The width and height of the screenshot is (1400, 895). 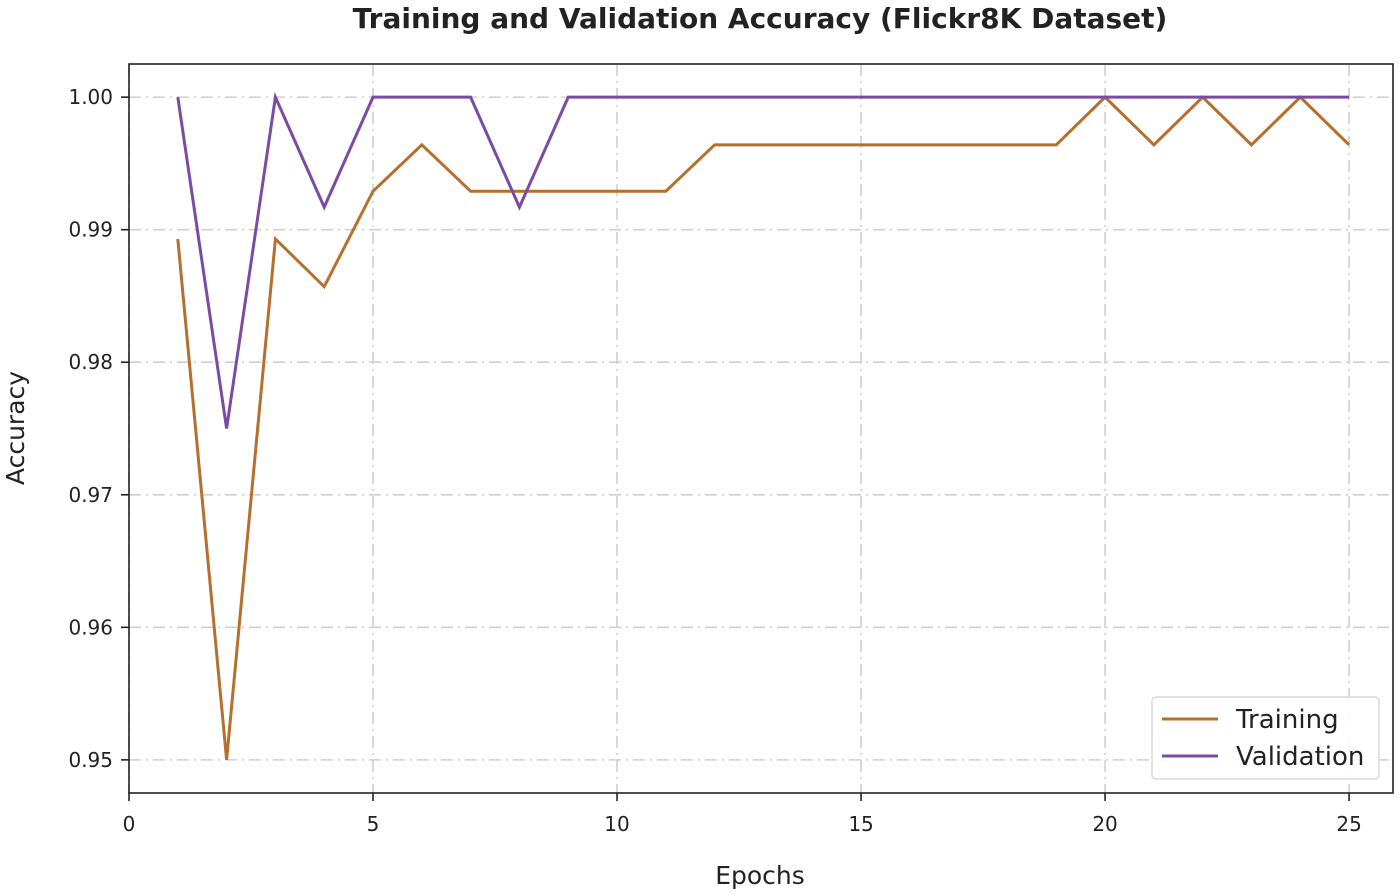 I want to click on legend: Training Validation, so click(x=1265, y=738).